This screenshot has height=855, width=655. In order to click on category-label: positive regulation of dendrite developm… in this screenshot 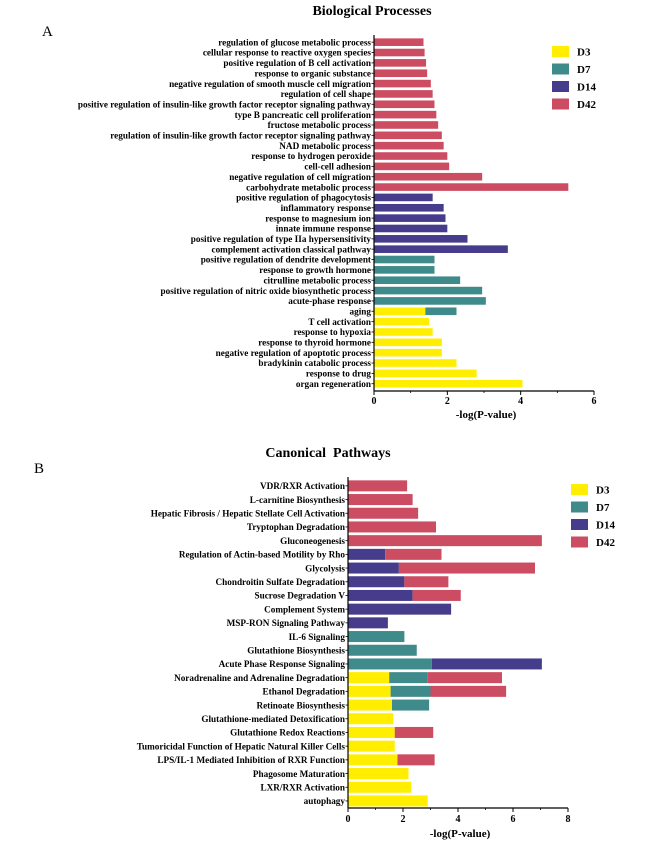, I will do `click(286, 260)`.